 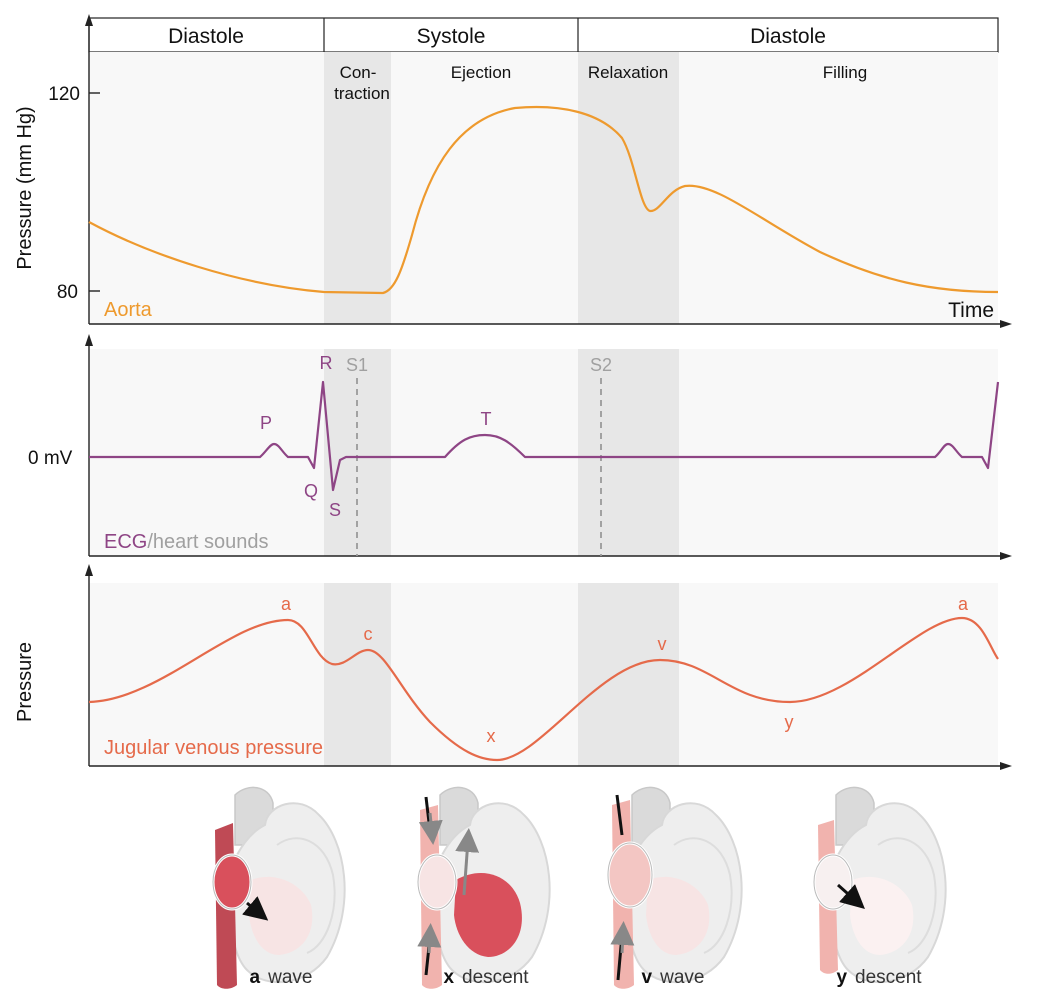 What do you see at coordinates (483, 887) in the screenshot?
I see `heart-x-descent-icon` at bounding box center [483, 887].